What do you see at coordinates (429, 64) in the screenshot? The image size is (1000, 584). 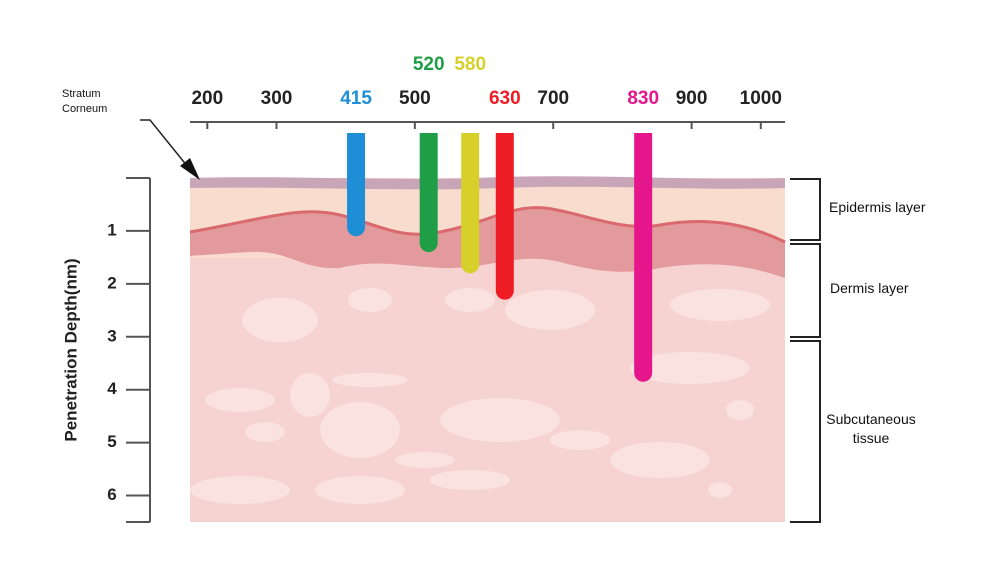 I see `bar-label: 520` at bounding box center [429, 64].